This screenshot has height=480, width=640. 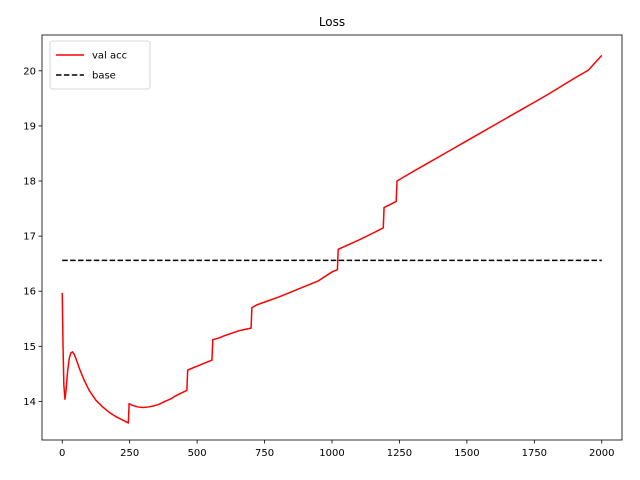 I want to click on y-tick-label: 16, so click(x=29, y=292).